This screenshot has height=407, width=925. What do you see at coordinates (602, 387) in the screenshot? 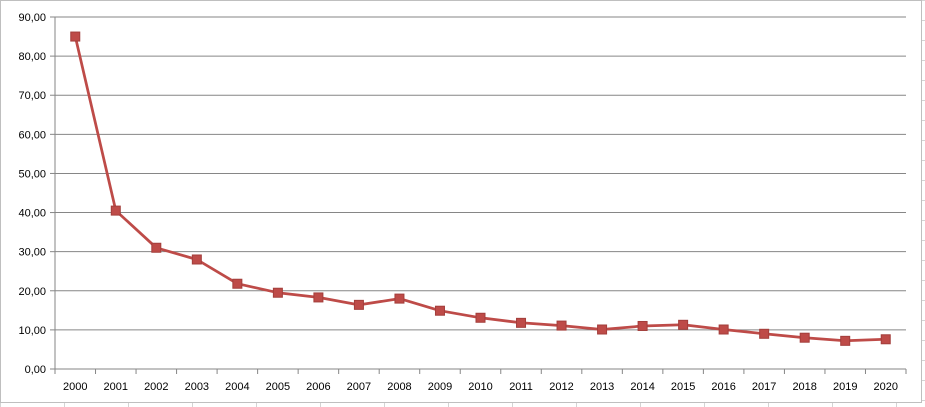
I see `x-tick-label: 2013` at bounding box center [602, 387].